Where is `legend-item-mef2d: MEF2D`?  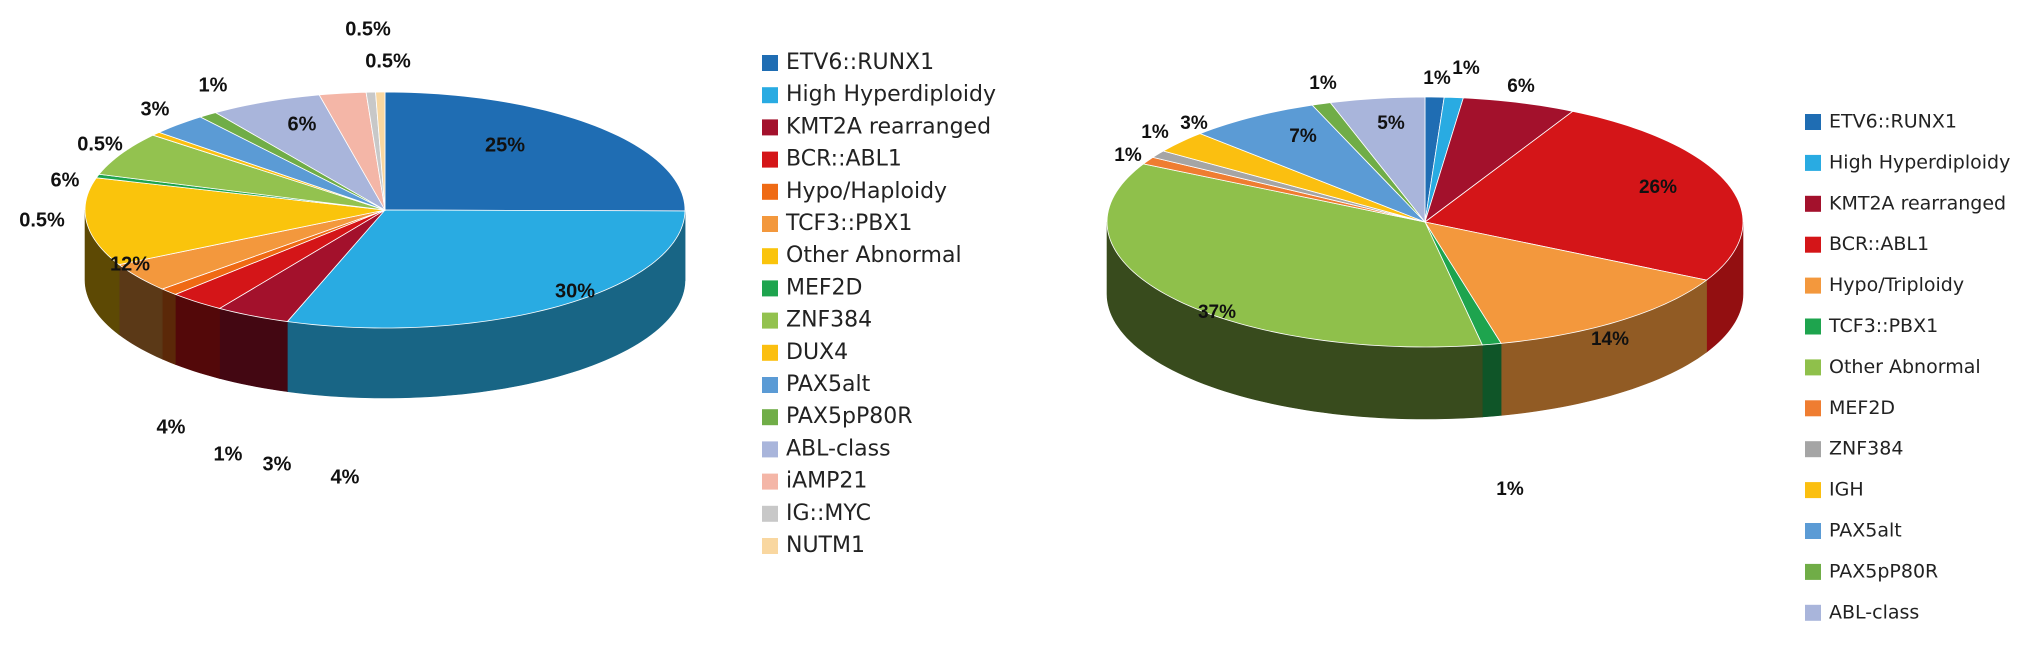 legend-item-mef2d: MEF2D is located at coordinates (812, 287).